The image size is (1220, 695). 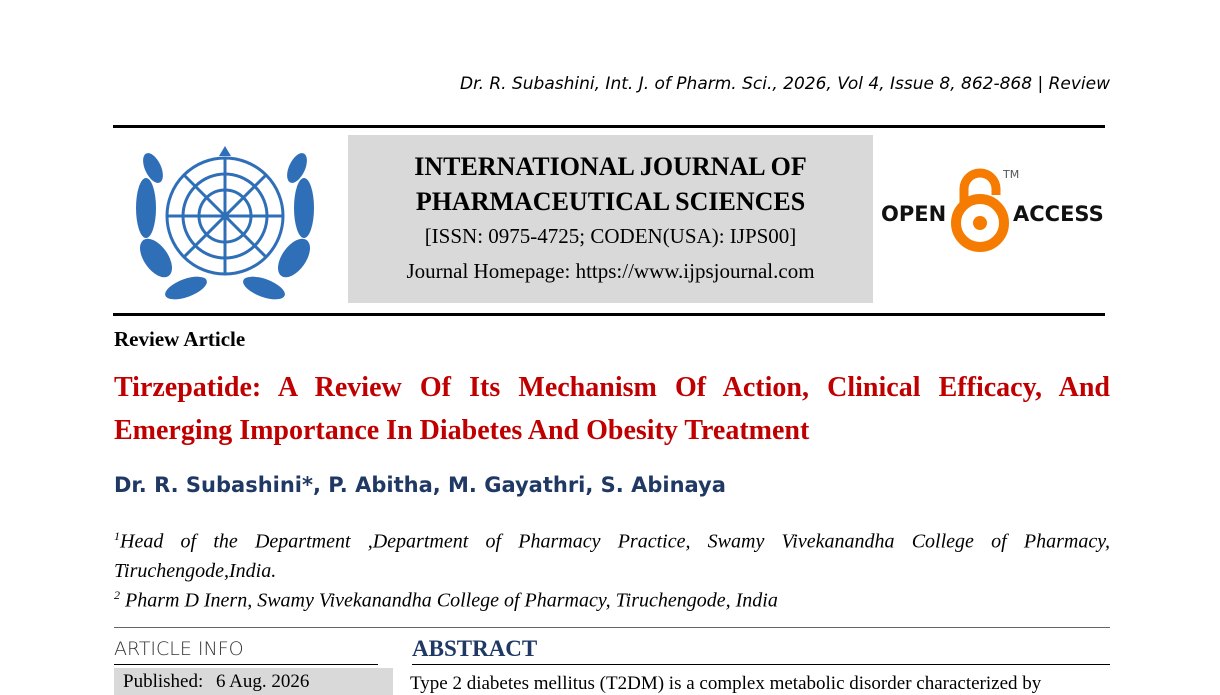 I want to click on journal-name: INTERNATIONAL JOURNAL OF, so click(x=610, y=166).